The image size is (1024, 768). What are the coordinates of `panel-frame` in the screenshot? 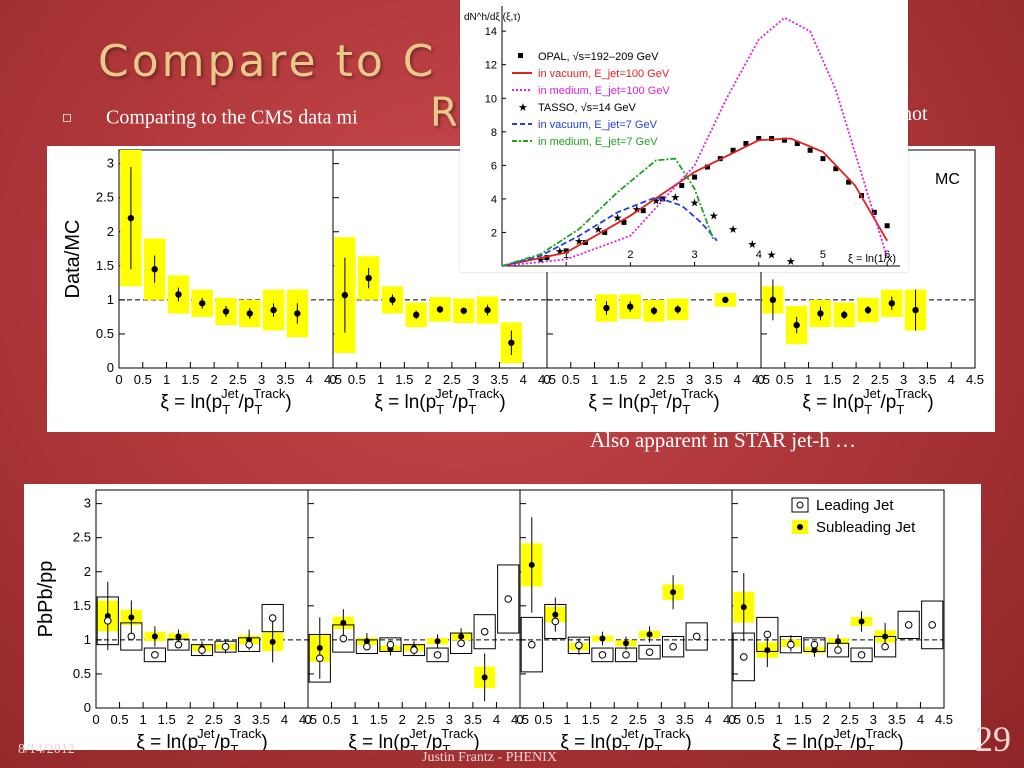 It's located at (626, 599).